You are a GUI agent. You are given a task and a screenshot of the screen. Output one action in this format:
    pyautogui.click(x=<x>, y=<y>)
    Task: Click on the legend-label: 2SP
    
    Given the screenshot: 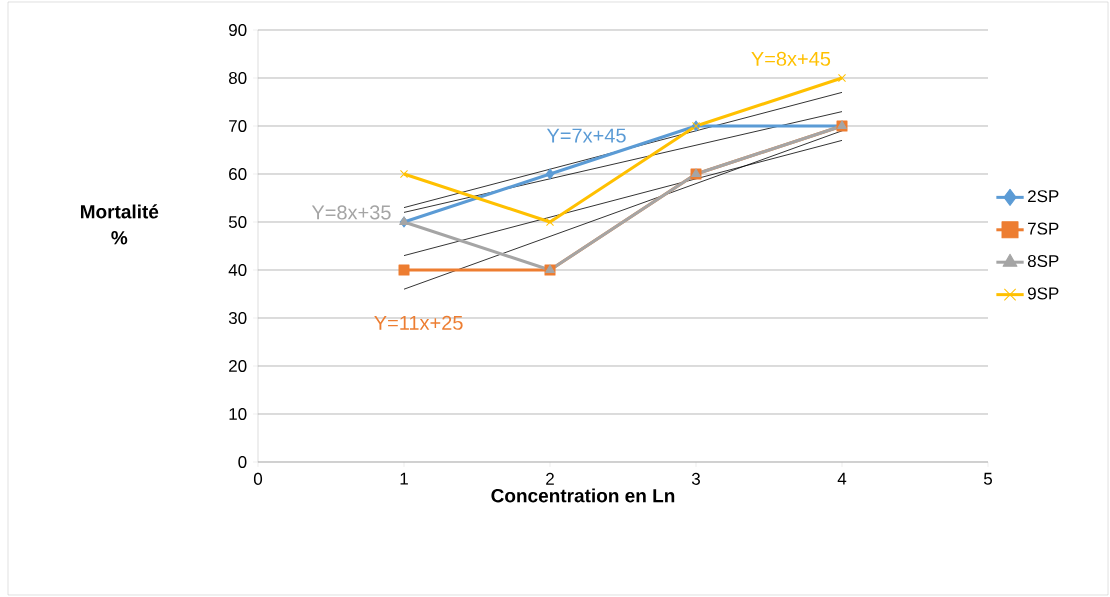 What is the action you would take?
    pyautogui.click(x=1043, y=196)
    